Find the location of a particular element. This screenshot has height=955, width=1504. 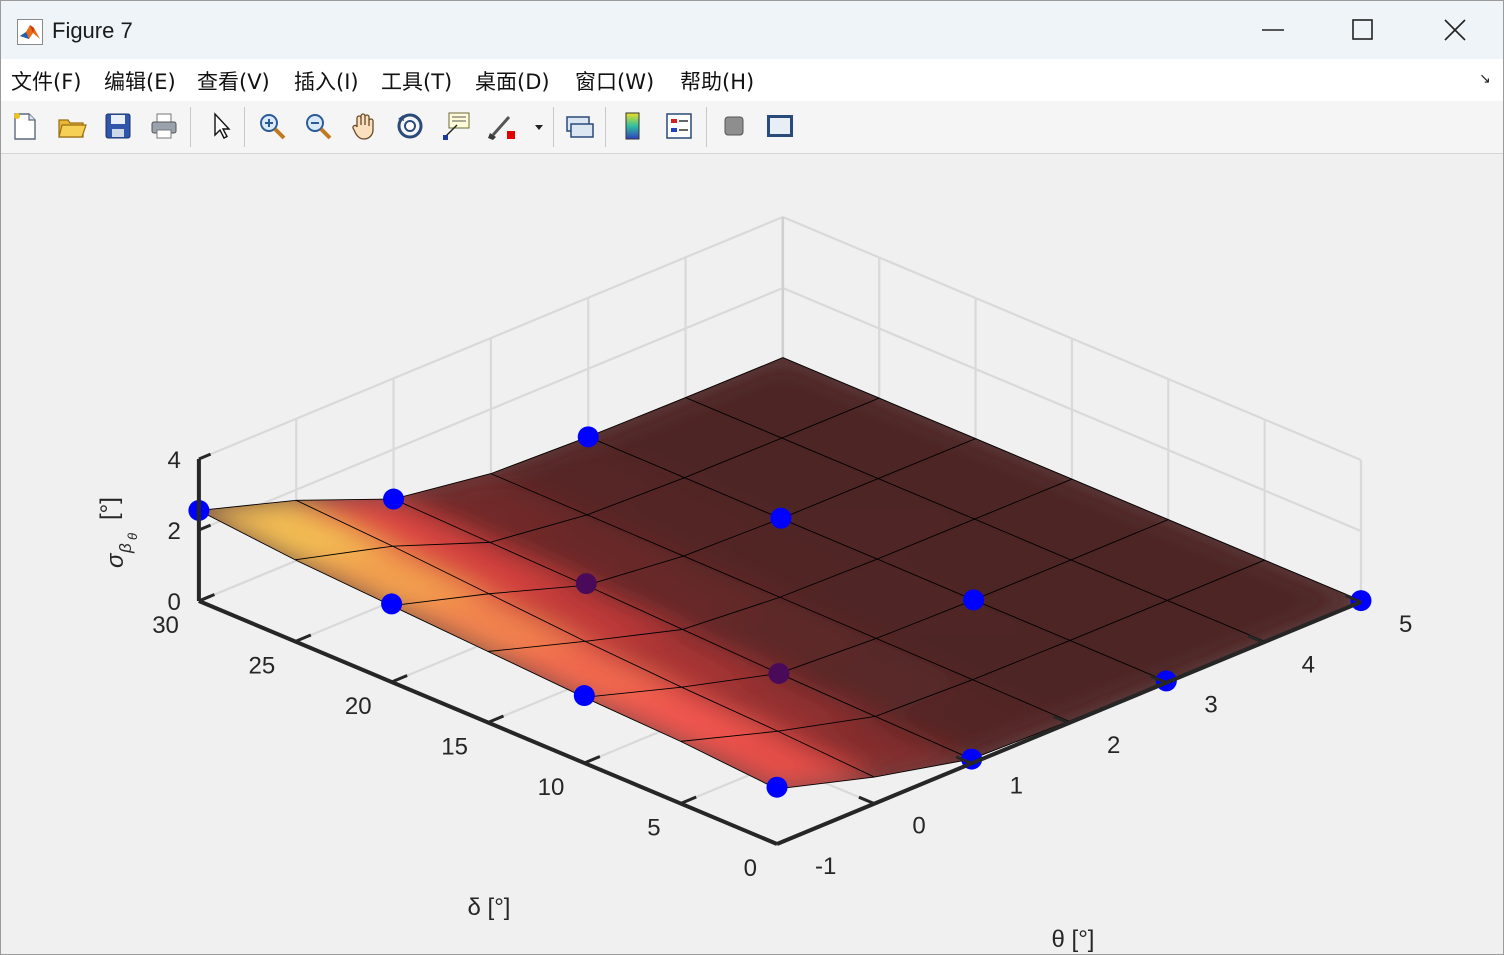

new-figure-button is located at coordinates (25, 126).